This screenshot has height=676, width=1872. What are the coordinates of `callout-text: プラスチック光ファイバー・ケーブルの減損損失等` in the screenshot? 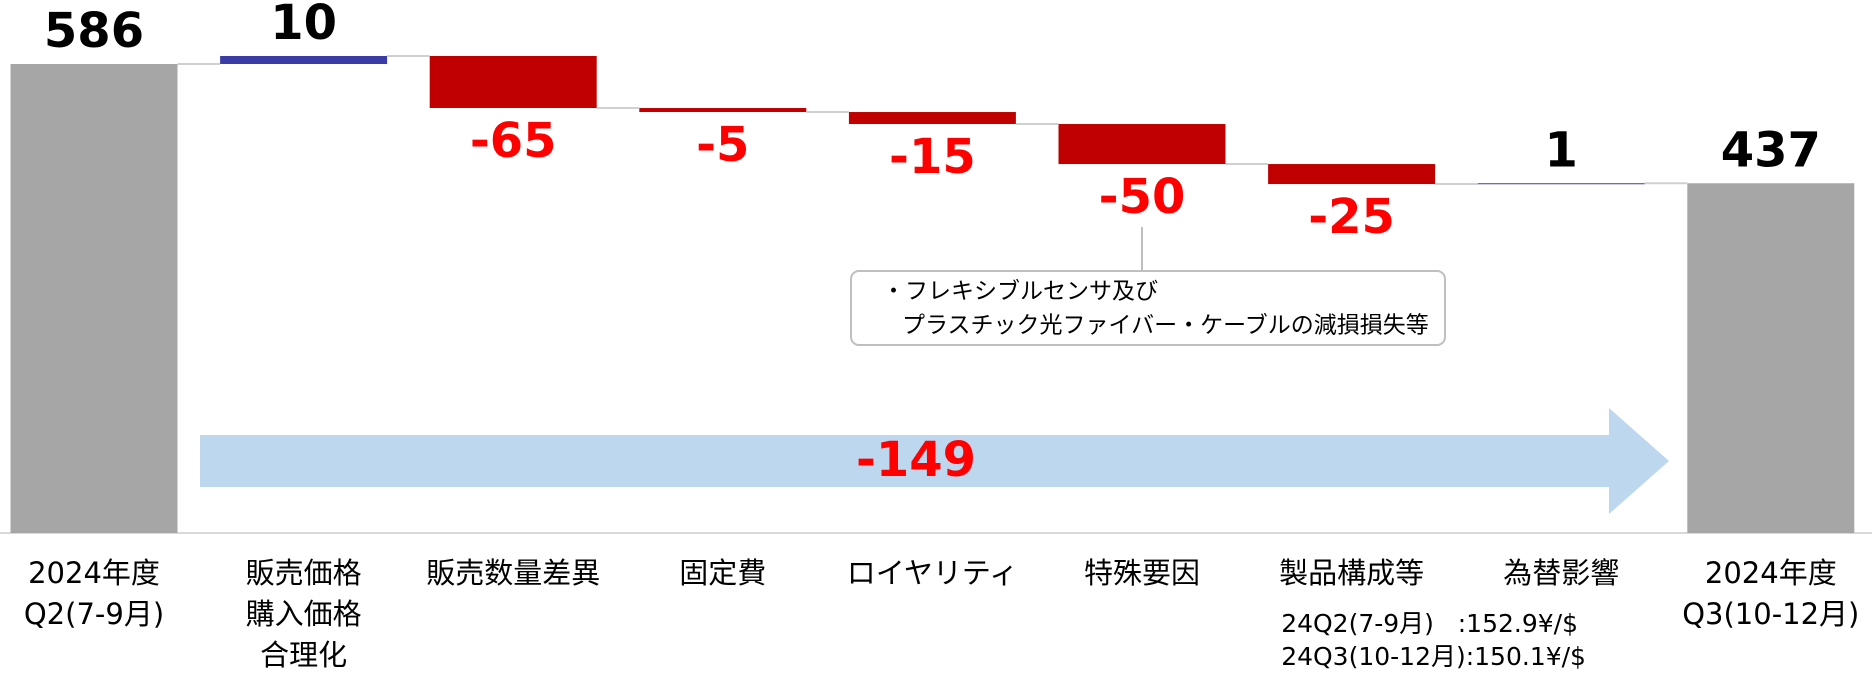 It's located at (1165, 326).